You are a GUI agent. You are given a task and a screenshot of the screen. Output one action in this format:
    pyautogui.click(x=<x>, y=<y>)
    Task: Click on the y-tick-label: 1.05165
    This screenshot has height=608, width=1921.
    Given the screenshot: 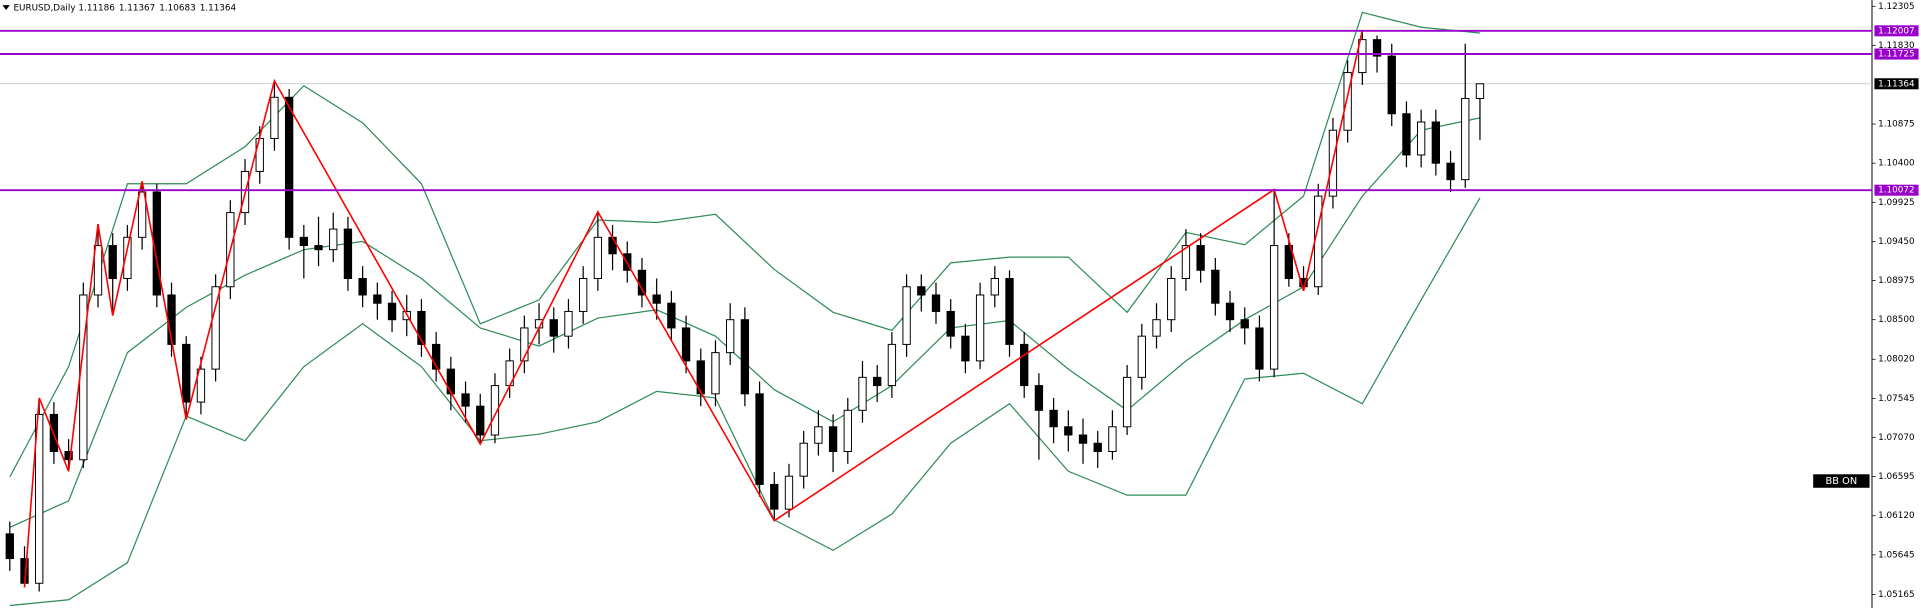 What is the action you would take?
    pyautogui.click(x=1896, y=595)
    